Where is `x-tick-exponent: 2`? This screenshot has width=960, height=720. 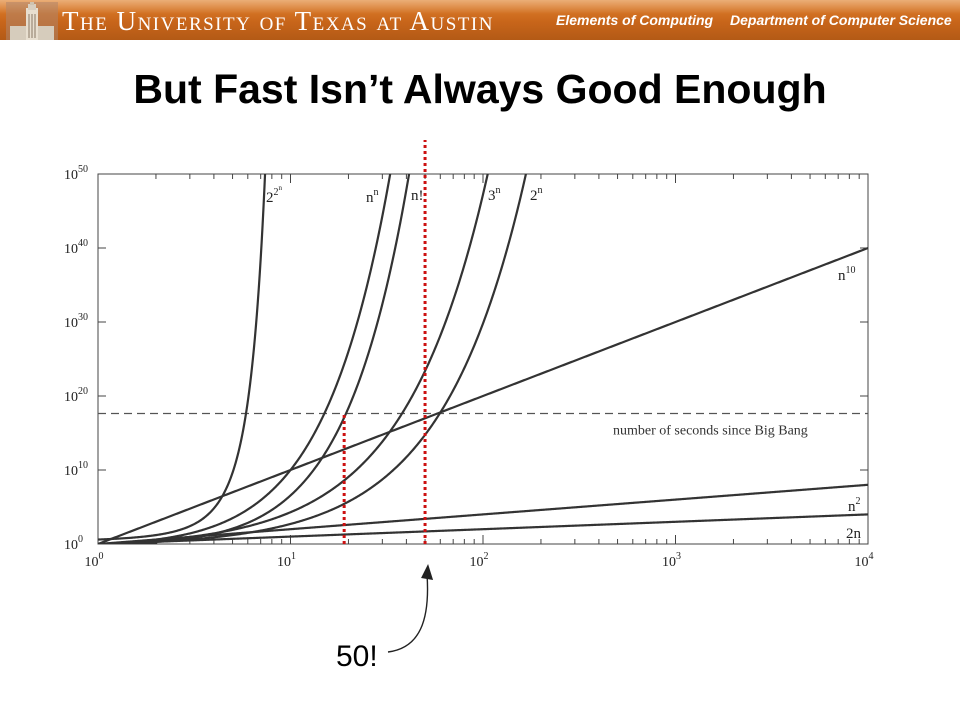
x-tick-exponent: 2 is located at coordinates (486, 556).